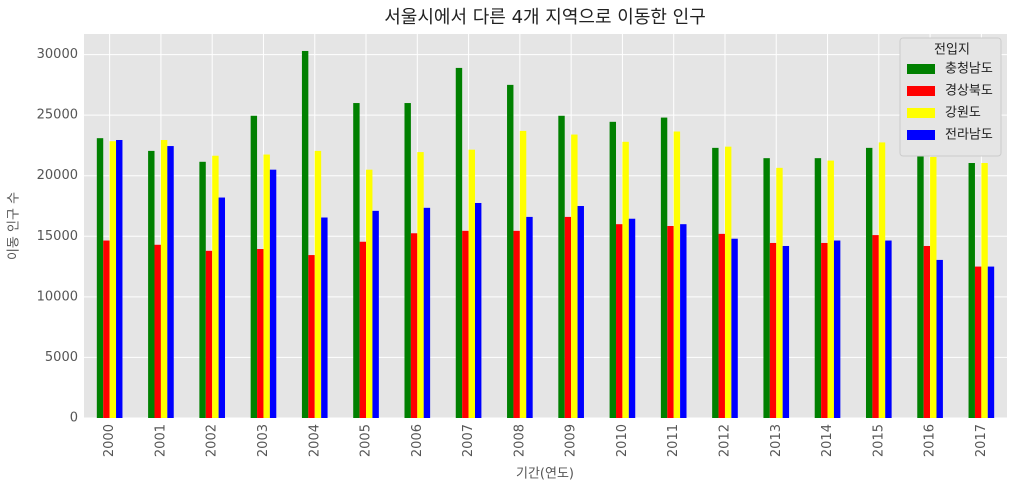 This screenshot has height=495, width=1020. Describe the element at coordinates (57, 236) in the screenshot. I see `y-tick-label: 15000` at that location.